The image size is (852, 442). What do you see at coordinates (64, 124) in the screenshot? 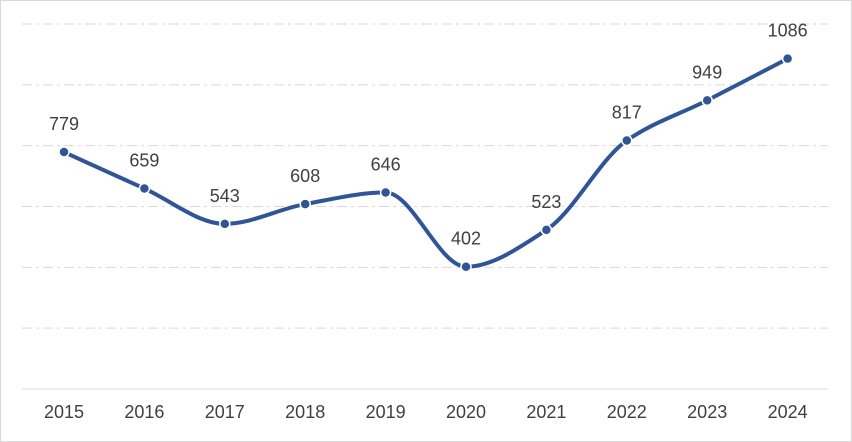
I see `data-label: 779` at bounding box center [64, 124].